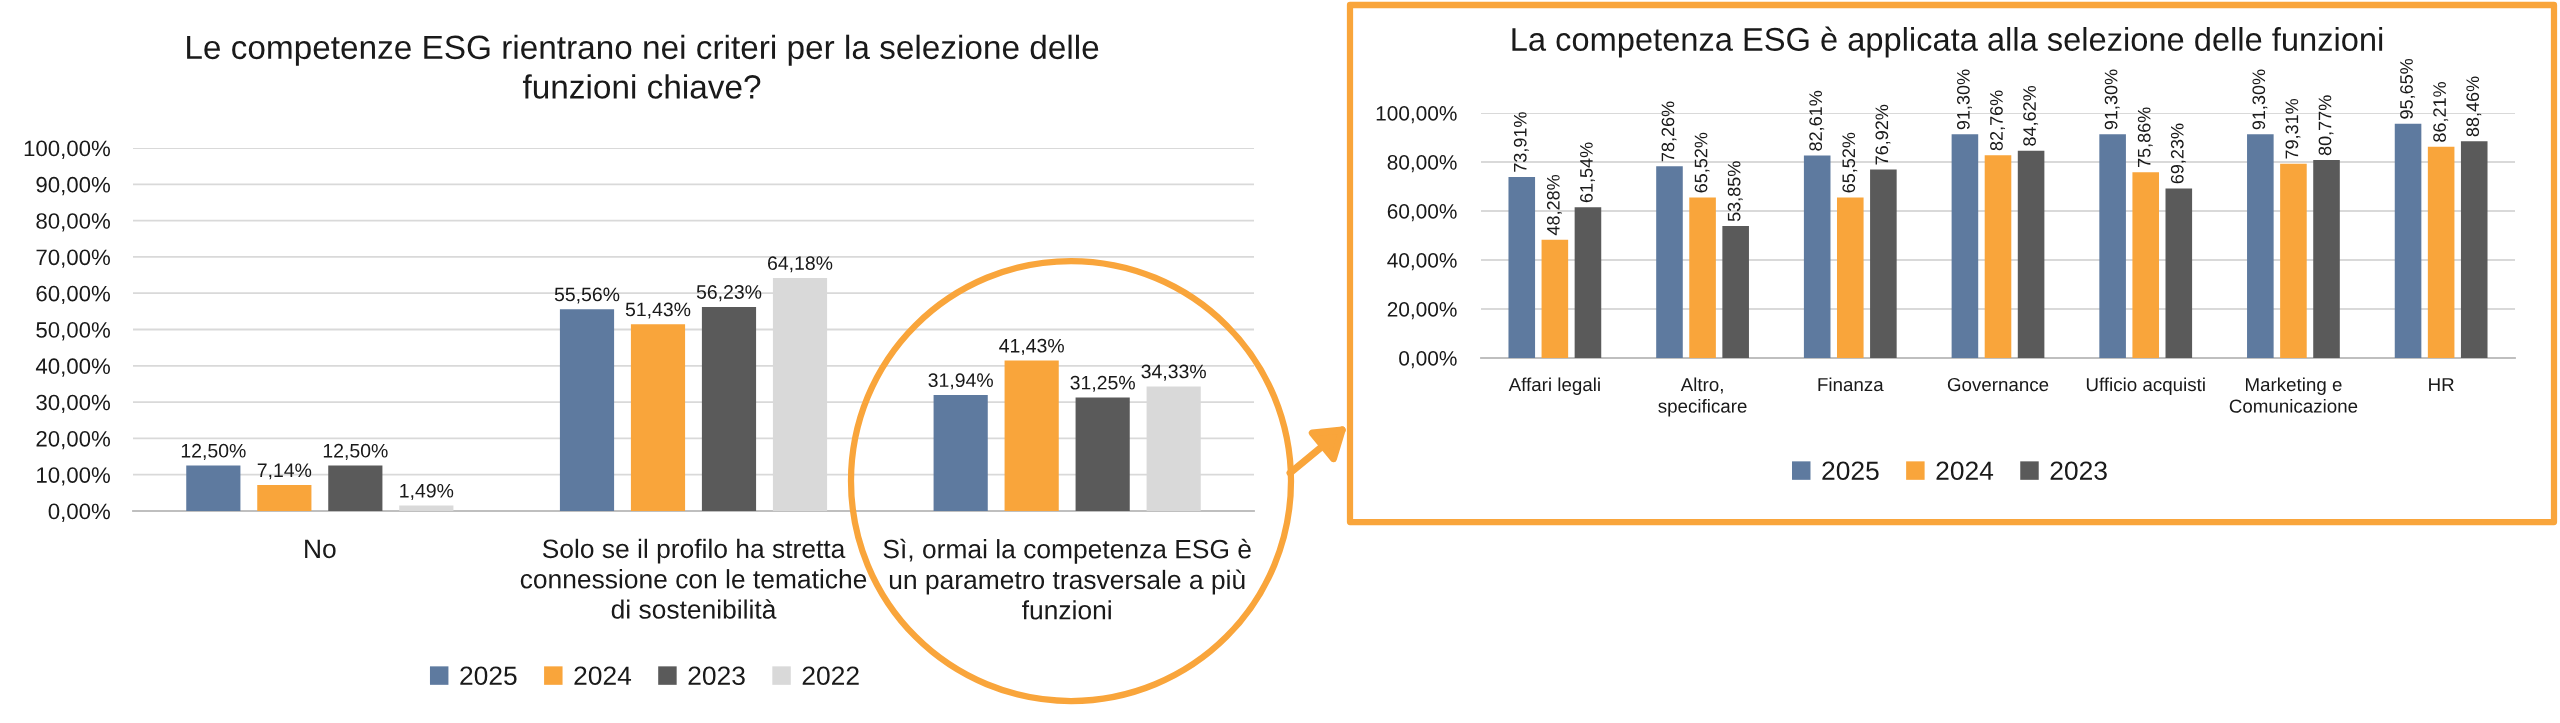 This screenshot has height=723, width=2560. Describe the element at coordinates (729, 293) in the screenshot. I see `data-label: 56,23%` at that location.